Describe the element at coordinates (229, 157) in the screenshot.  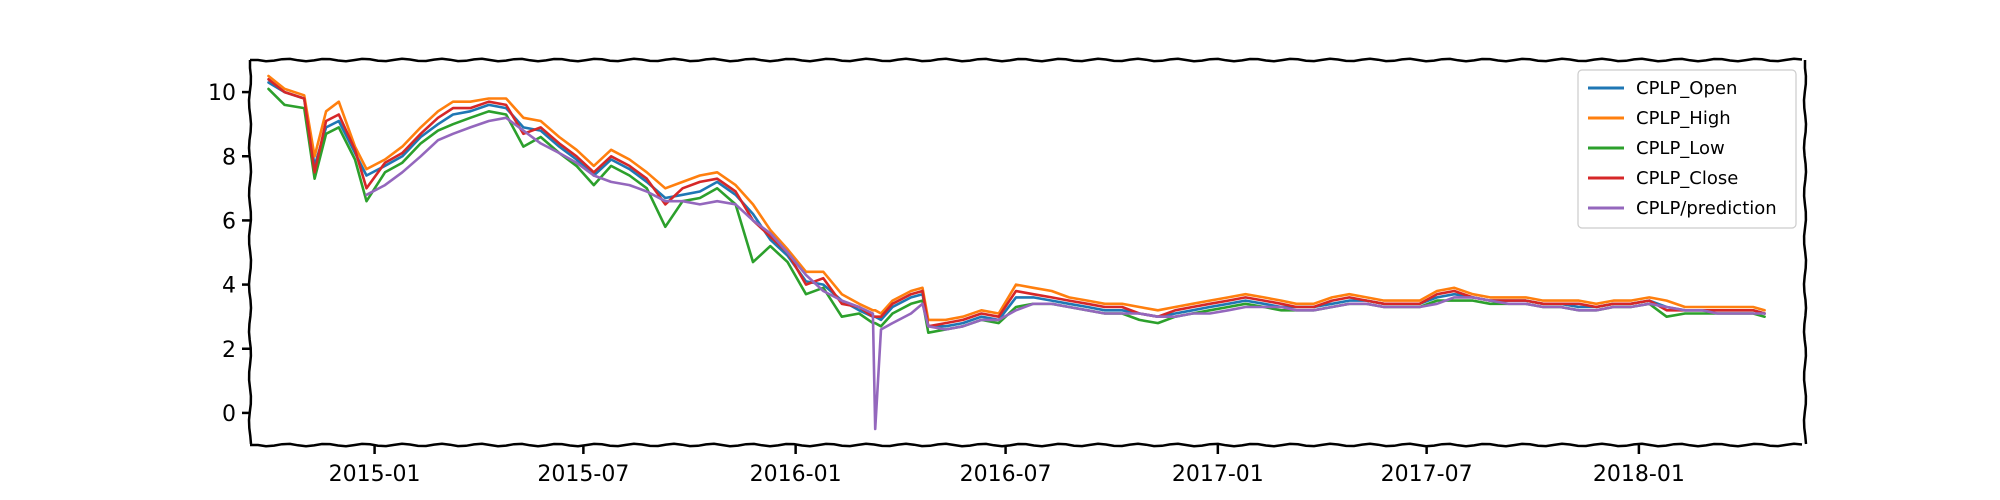
I see `y-tick-label: 8` at that location.